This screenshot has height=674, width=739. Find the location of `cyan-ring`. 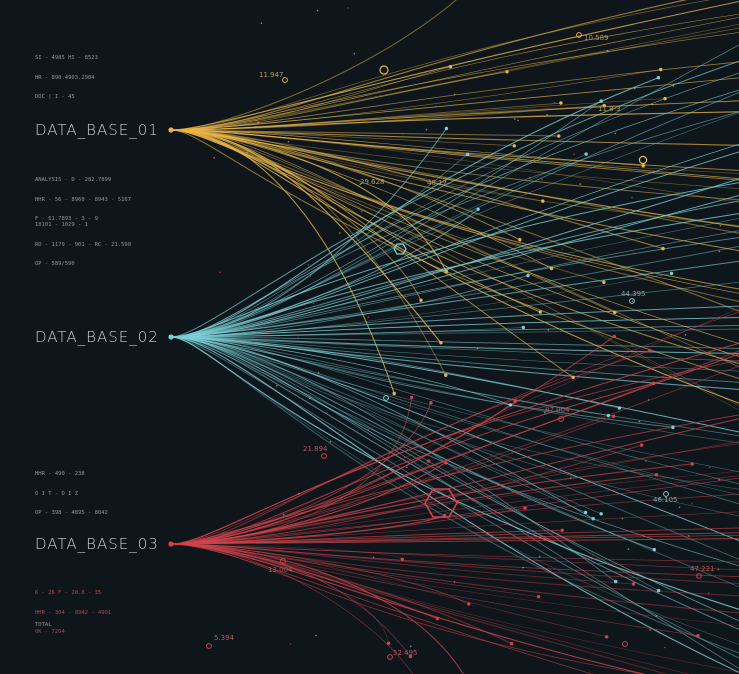

cyan-ring is located at coordinates (666, 494).